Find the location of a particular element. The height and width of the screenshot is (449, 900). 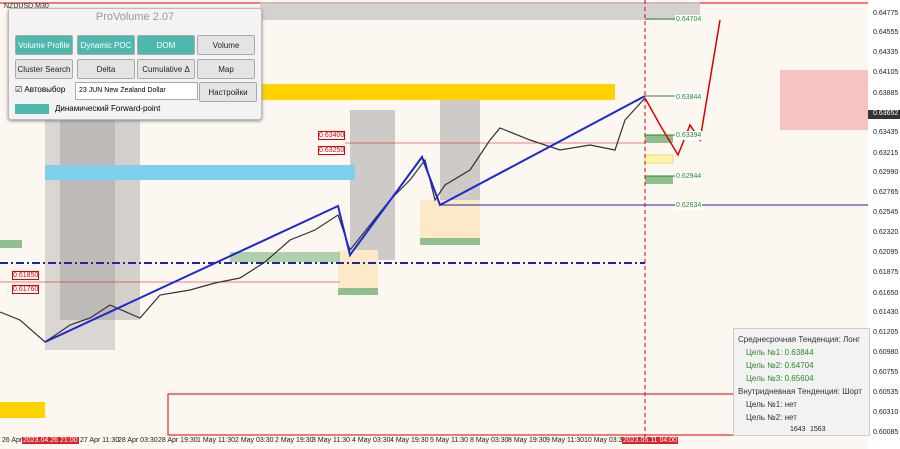

panel-button: Volume Profile is located at coordinates (44, 45).